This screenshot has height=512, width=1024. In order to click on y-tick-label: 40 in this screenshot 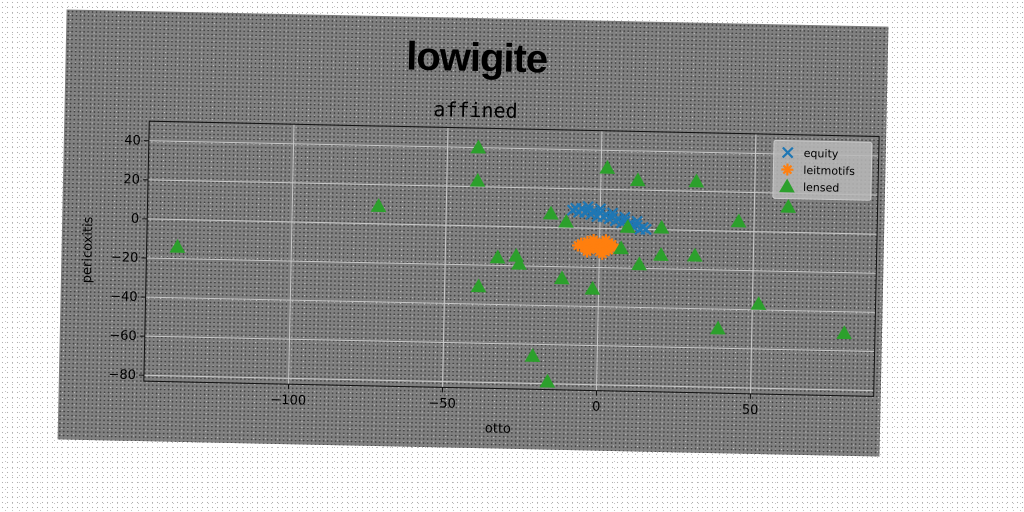, I will do `click(132, 140)`.